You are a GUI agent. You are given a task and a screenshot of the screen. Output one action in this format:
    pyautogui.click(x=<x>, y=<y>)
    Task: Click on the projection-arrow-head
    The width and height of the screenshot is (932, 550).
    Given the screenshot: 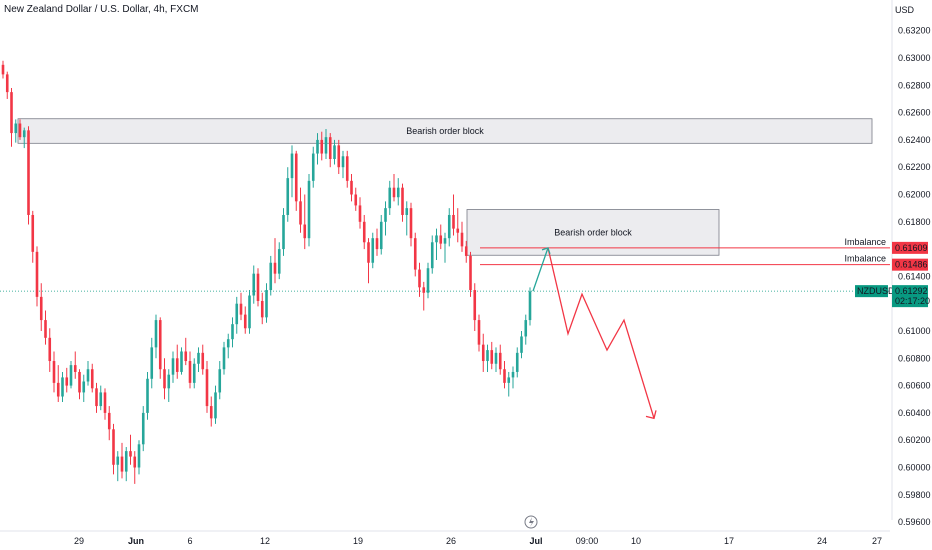 What is the action you would take?
    pyautogui.click(x=651, y=415)
    